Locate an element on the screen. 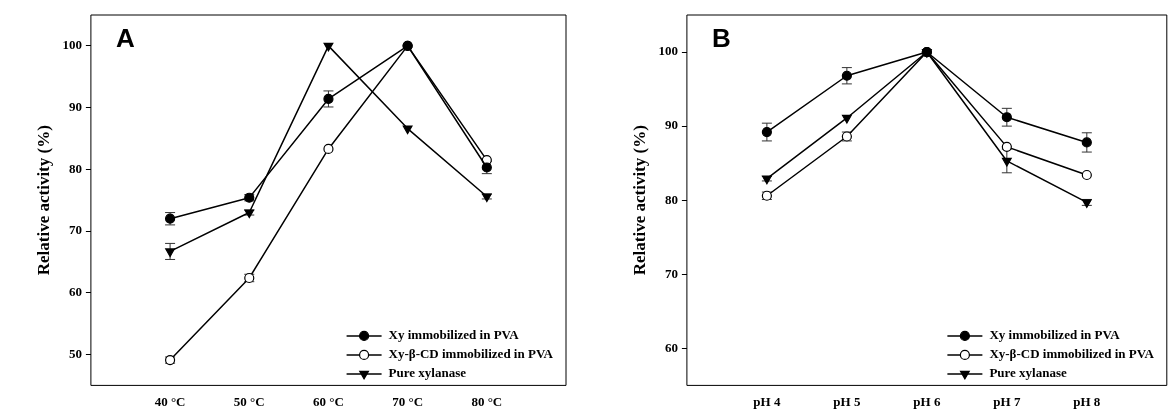 The image size is (1173, 414). annotation: B is located at coordinates (721, 38).